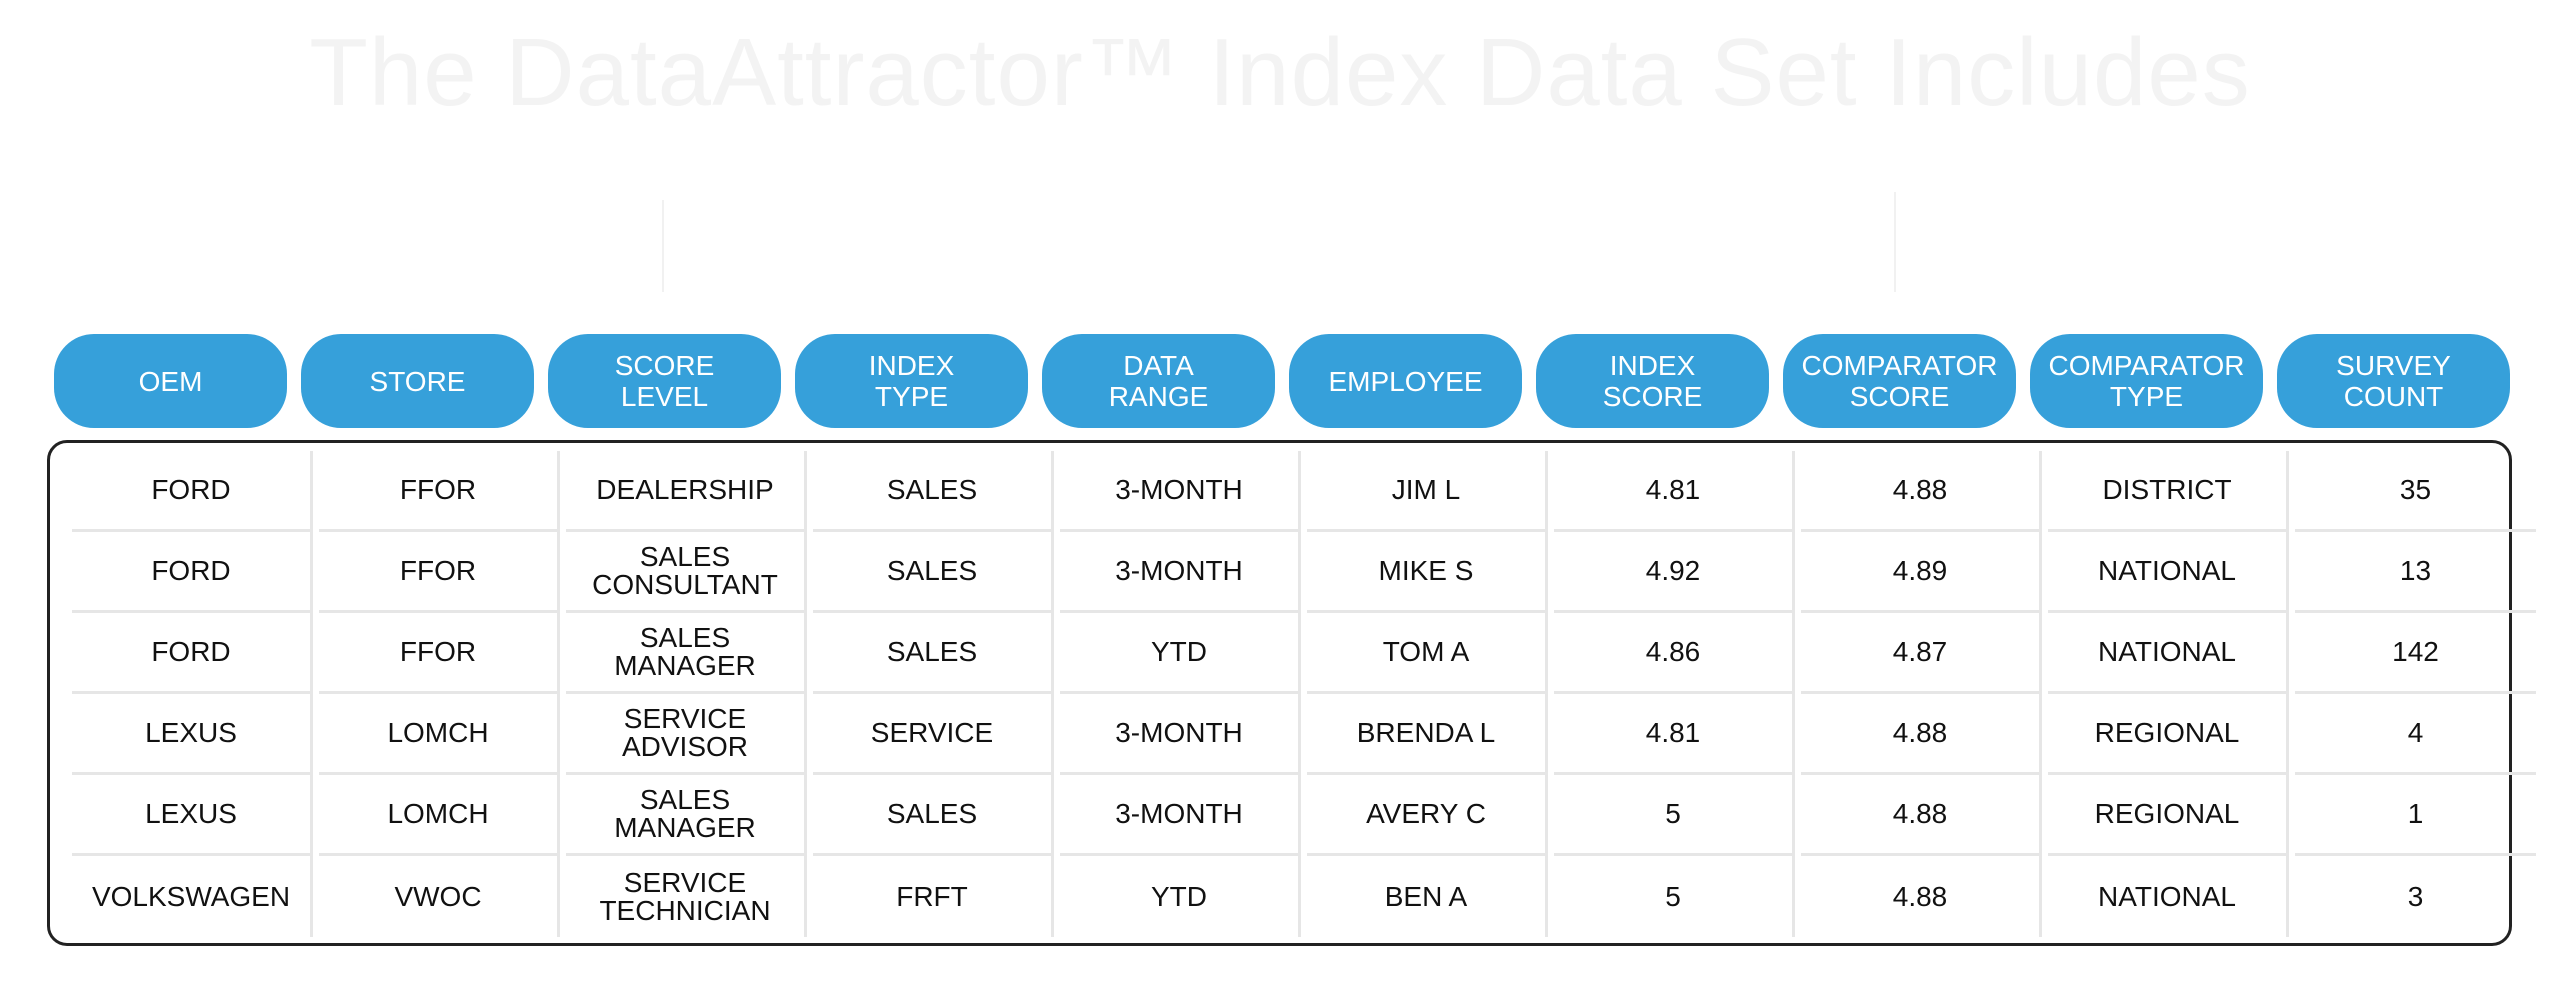  What do you see at coordinates (192, 896) in the screenshot?
I see `table-cell: VOLKSWAGEN` at bounding box center [192, 896].